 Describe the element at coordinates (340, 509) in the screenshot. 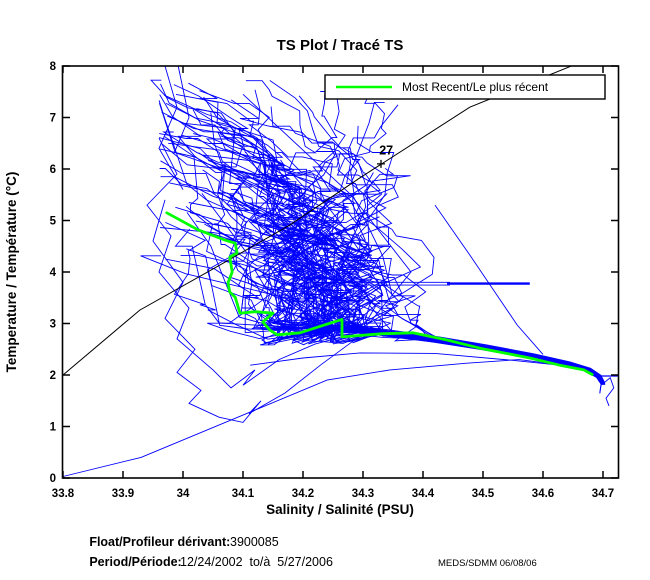

I see `x-axis-label: Salinity / Salinité (PSU)` at that location.